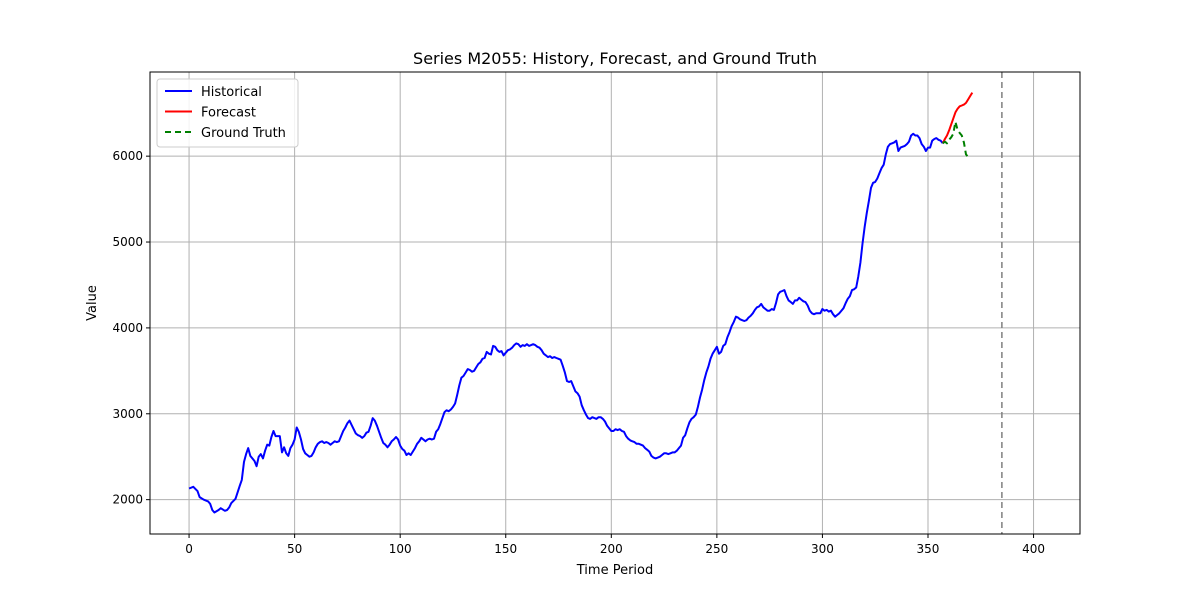 The image size is (1200, 604). Describe the element at coordinates (505, 549) in the screenshot. I see `x-tick-label: 150` at that location.